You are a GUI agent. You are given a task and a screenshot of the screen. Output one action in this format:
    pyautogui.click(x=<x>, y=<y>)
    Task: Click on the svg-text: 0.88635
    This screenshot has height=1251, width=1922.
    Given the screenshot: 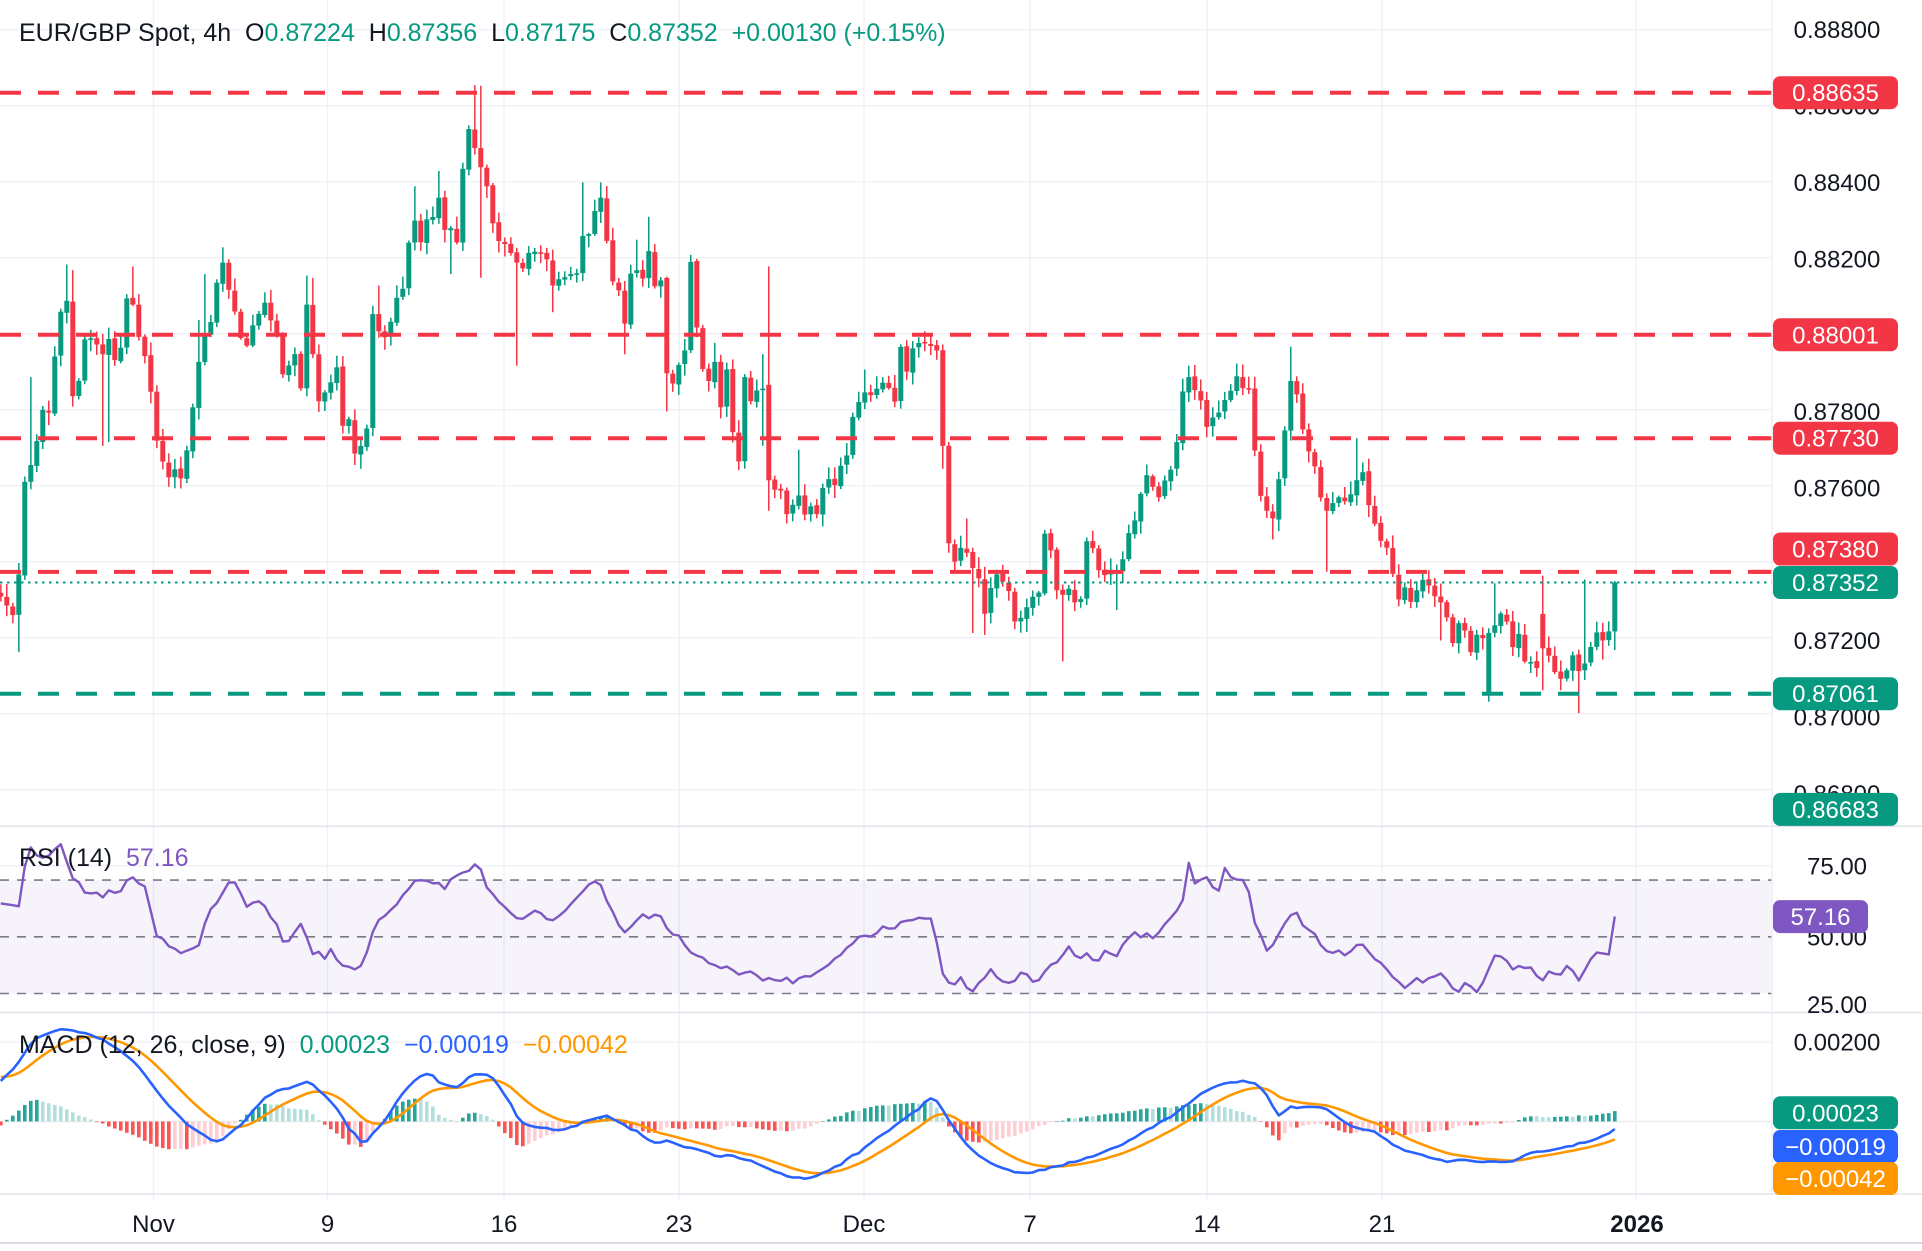 What is the action you would take?
    pyautogui.click(x=1835, y=93)
    